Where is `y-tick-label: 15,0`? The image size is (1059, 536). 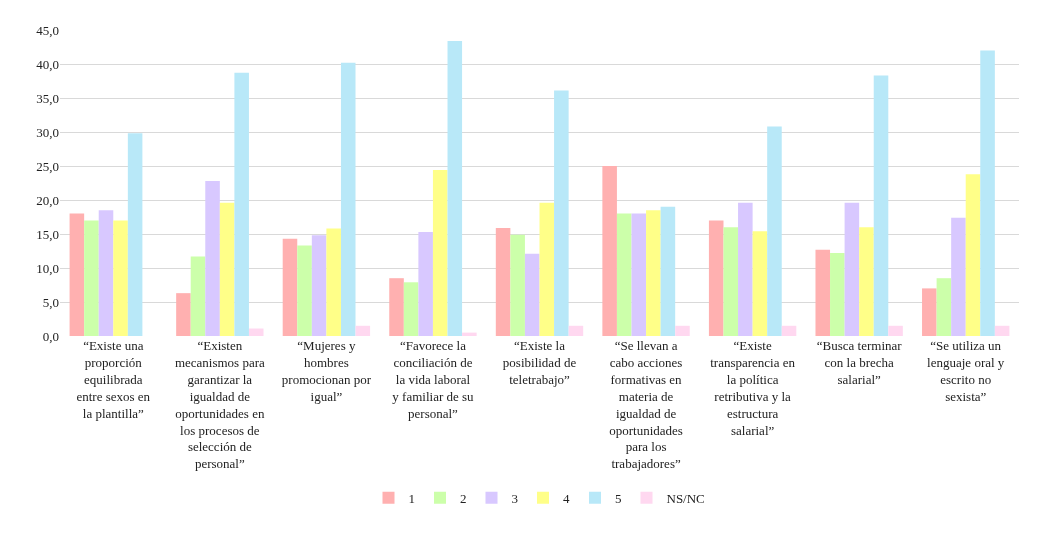 y-tick-label: 15,0 is located at coordinates (47, 234).